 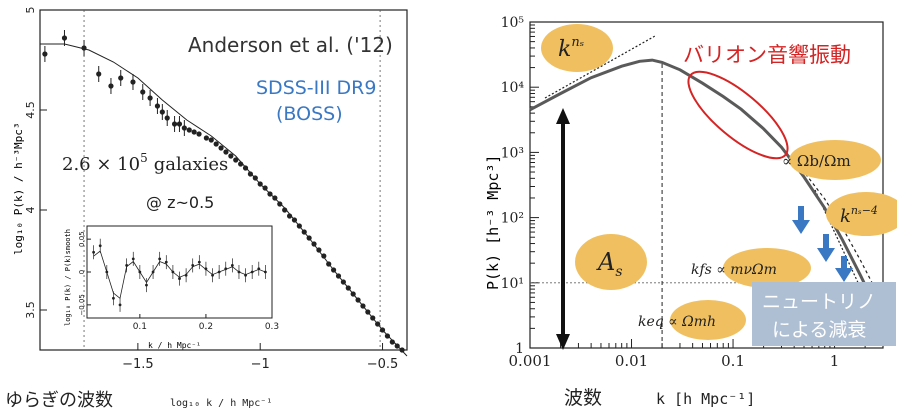 I want to click on left-y-axis-label: log₁₀ P(k) / h⁻³Mpc³, so click(x=18, y=189).